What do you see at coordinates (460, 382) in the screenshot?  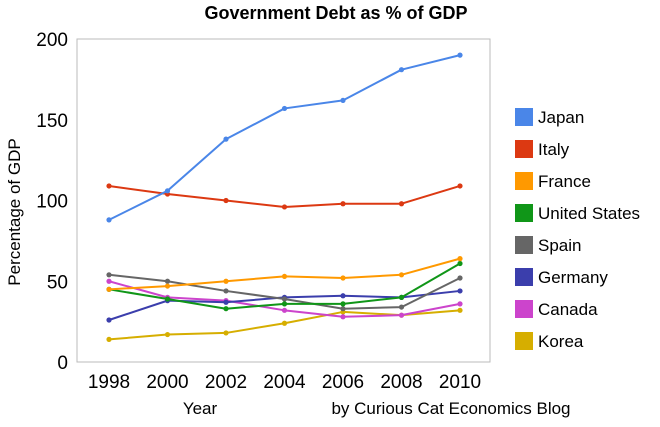 I see `x-tick-label: 2010` at bounding box center [460, 382].